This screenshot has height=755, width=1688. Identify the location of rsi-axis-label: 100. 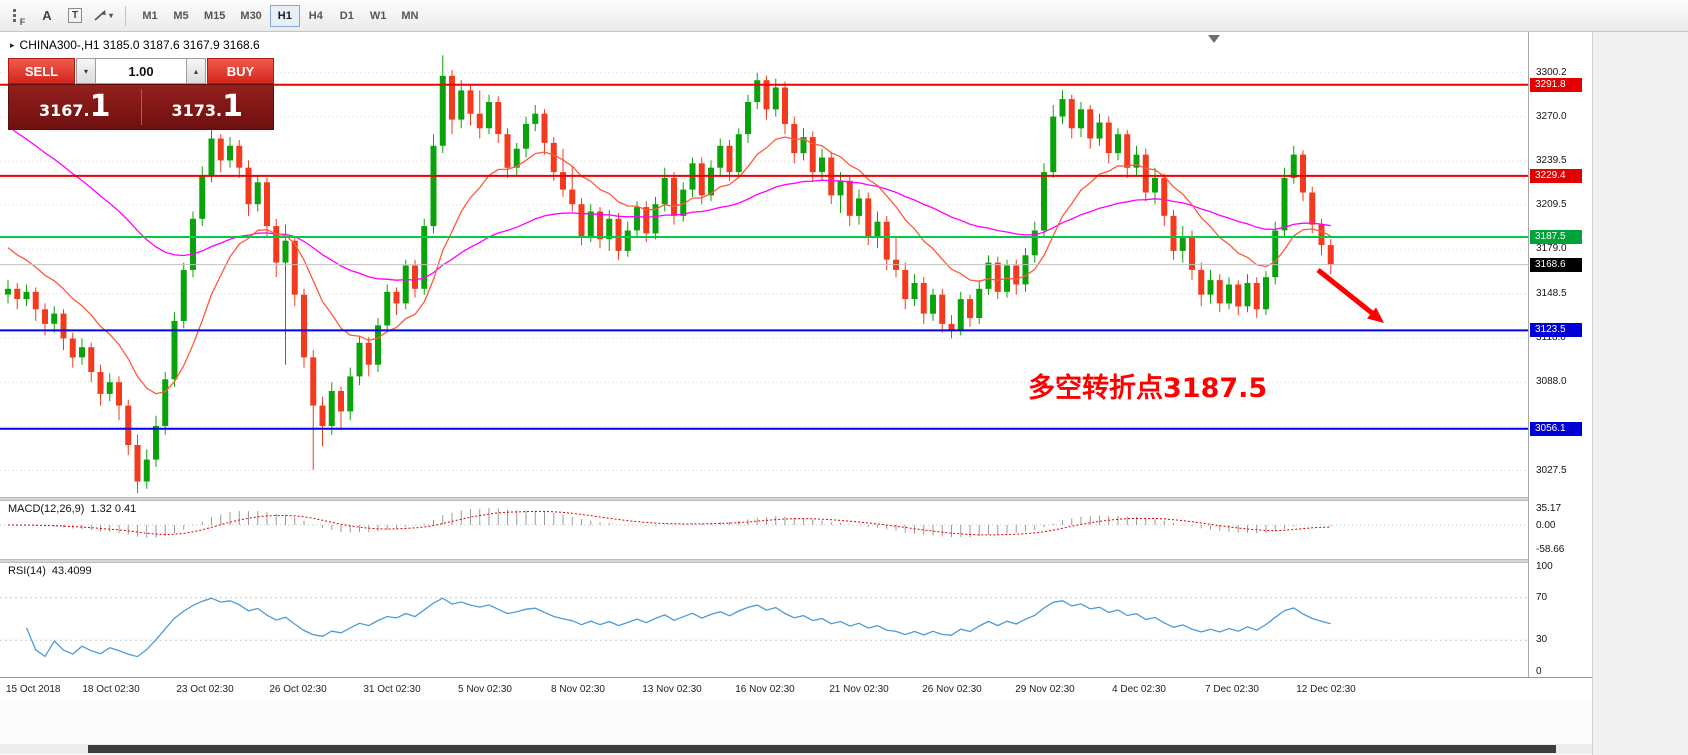
(1544, 566).